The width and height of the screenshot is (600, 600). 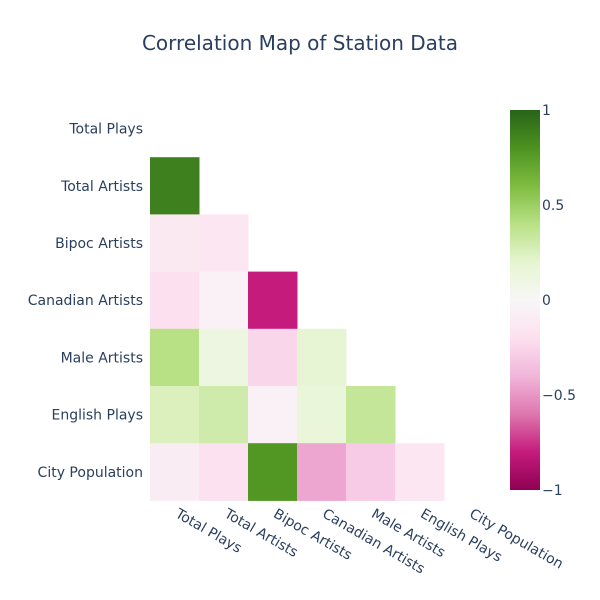 I want to click on colorbar-tick-label: 1, so click(x=546, y=111).